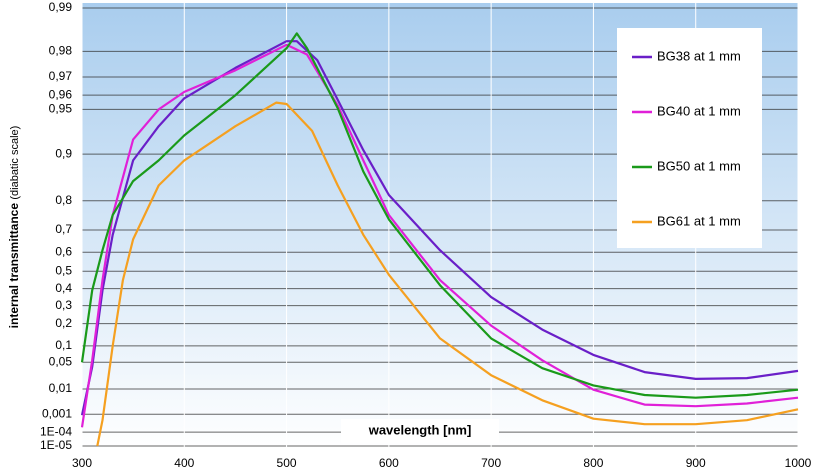 This screenshot has height=473, width=818. Describe the element at coordinates (63, 323) in the screenshot. I see `y-tick-label: 0,2` at that location.